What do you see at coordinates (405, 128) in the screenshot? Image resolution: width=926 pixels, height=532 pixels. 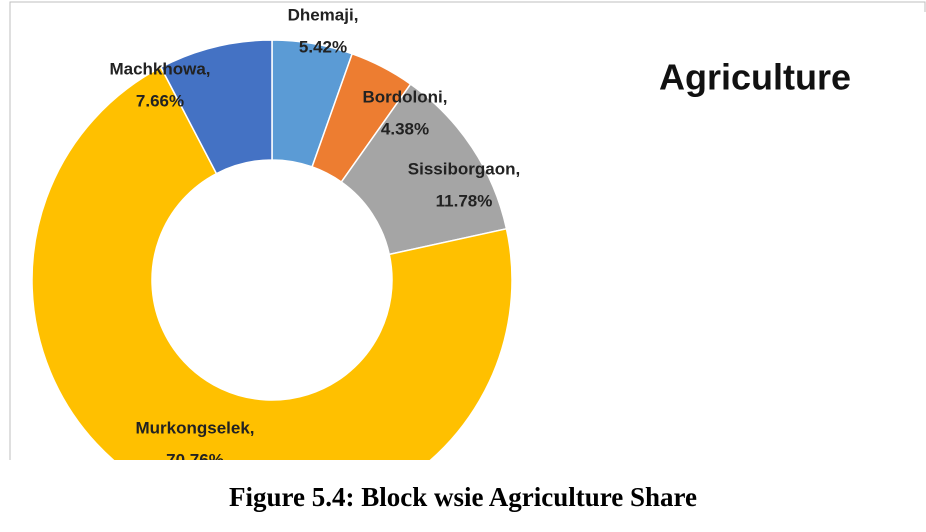 I see `value-label: 4.38%` at bounding box center [405, 128].